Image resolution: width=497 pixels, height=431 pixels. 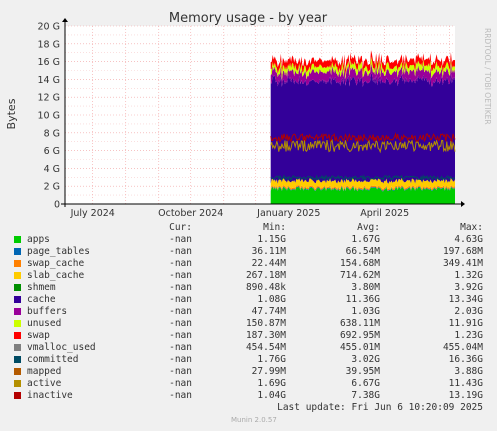 I want to click on legend-row-slab-cache: slab_cache -nan 267.18M 714.62M 1.32G, so click(x=248, y=276).